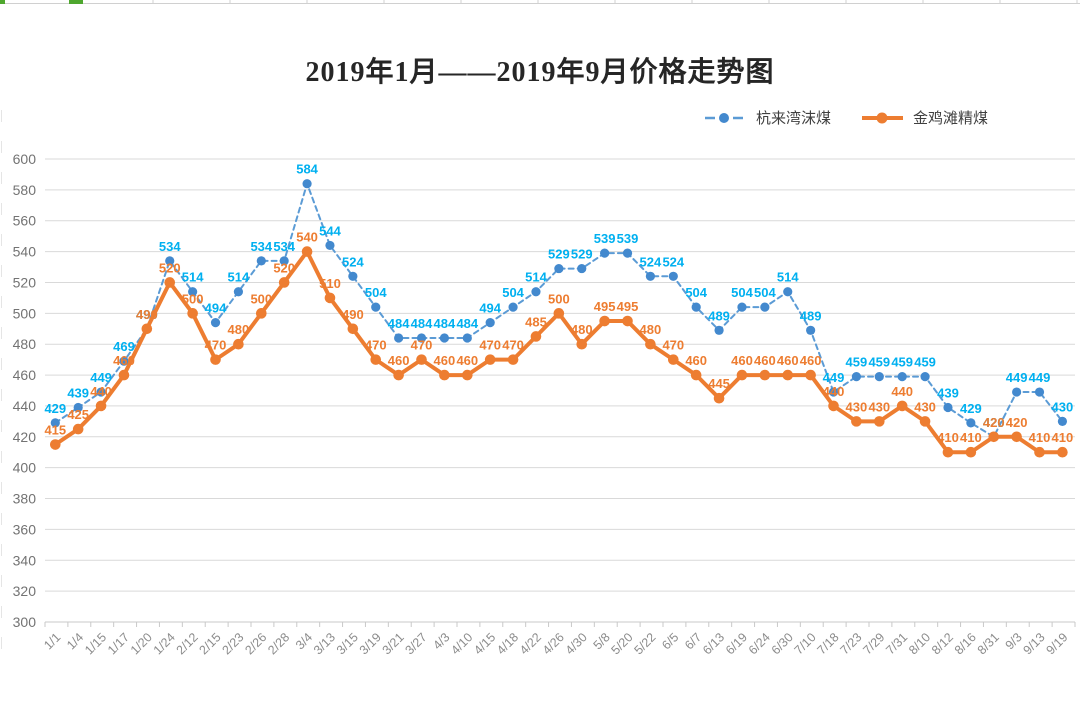  I want to click on y-axis-tick-label: 540, so click(25, 252).